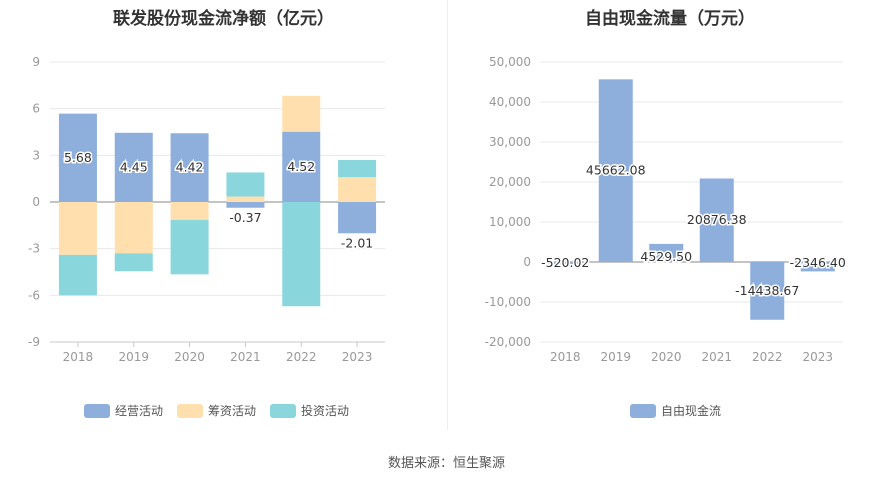 This screenshot has width=893, height=481. I want to click on chart-divider, so click(447, 215).